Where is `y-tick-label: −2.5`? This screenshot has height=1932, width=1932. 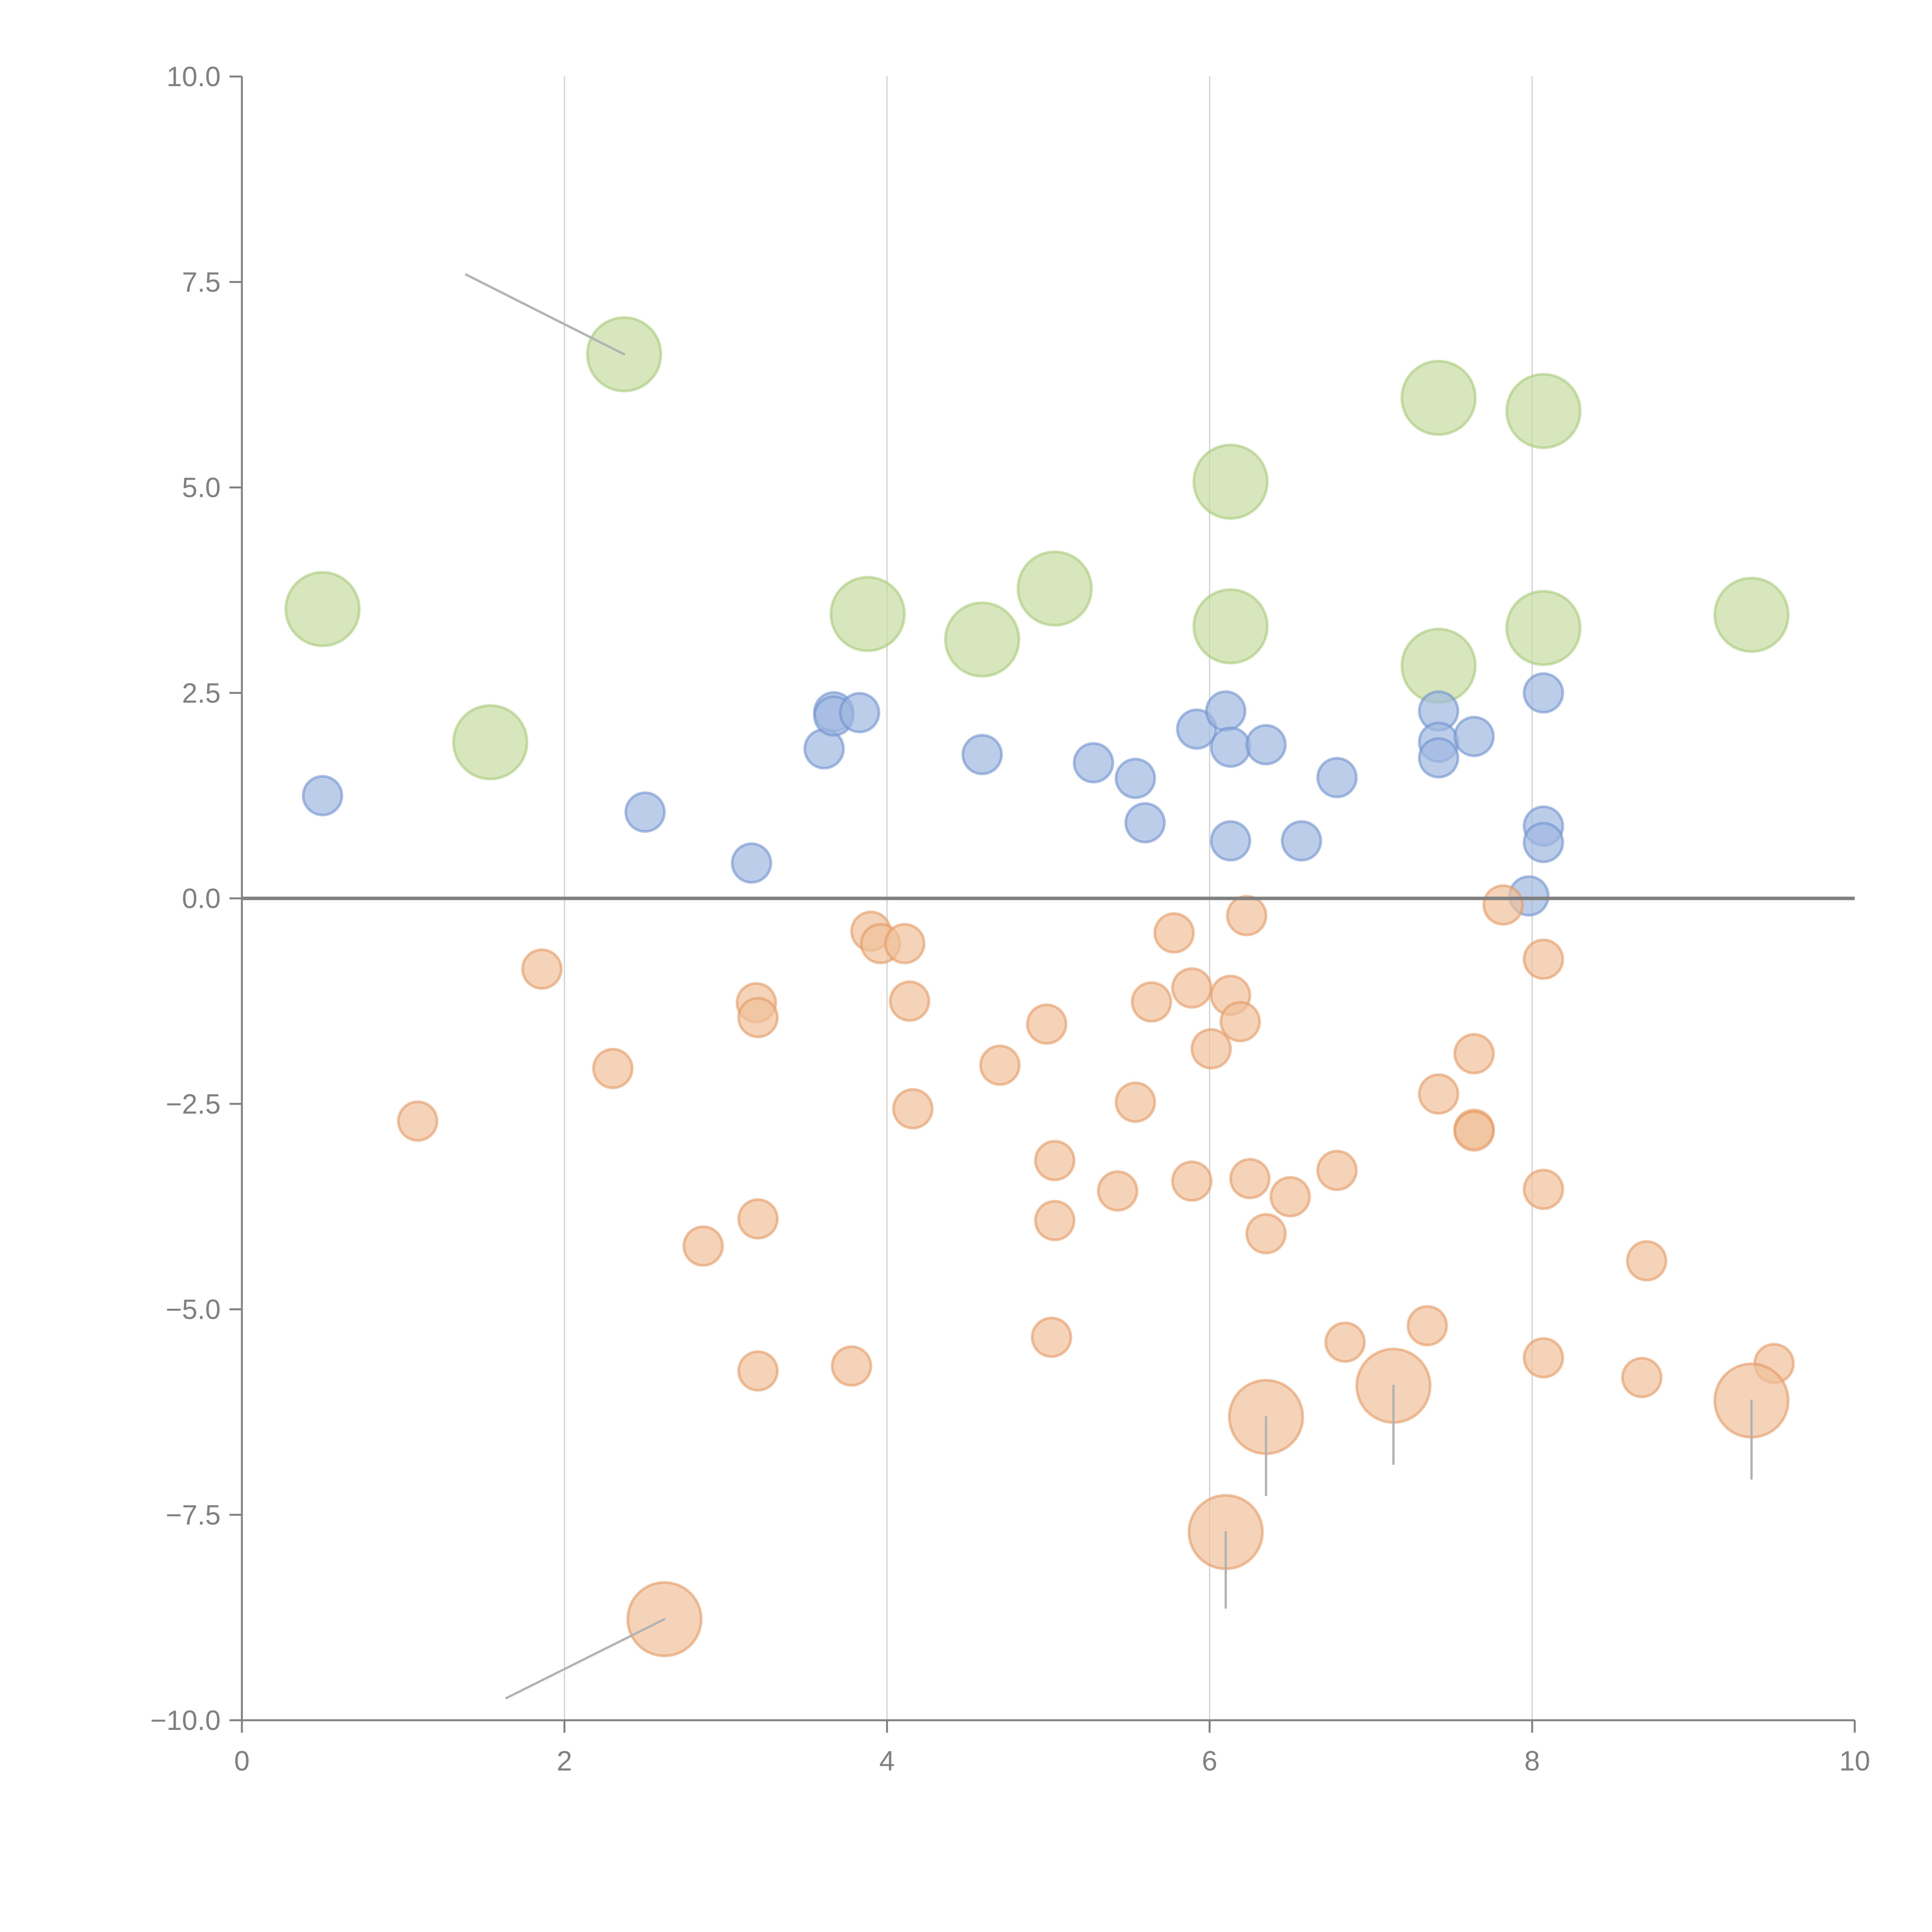
y-tick-label: −2.5 is located at coordinates (193, 1105).